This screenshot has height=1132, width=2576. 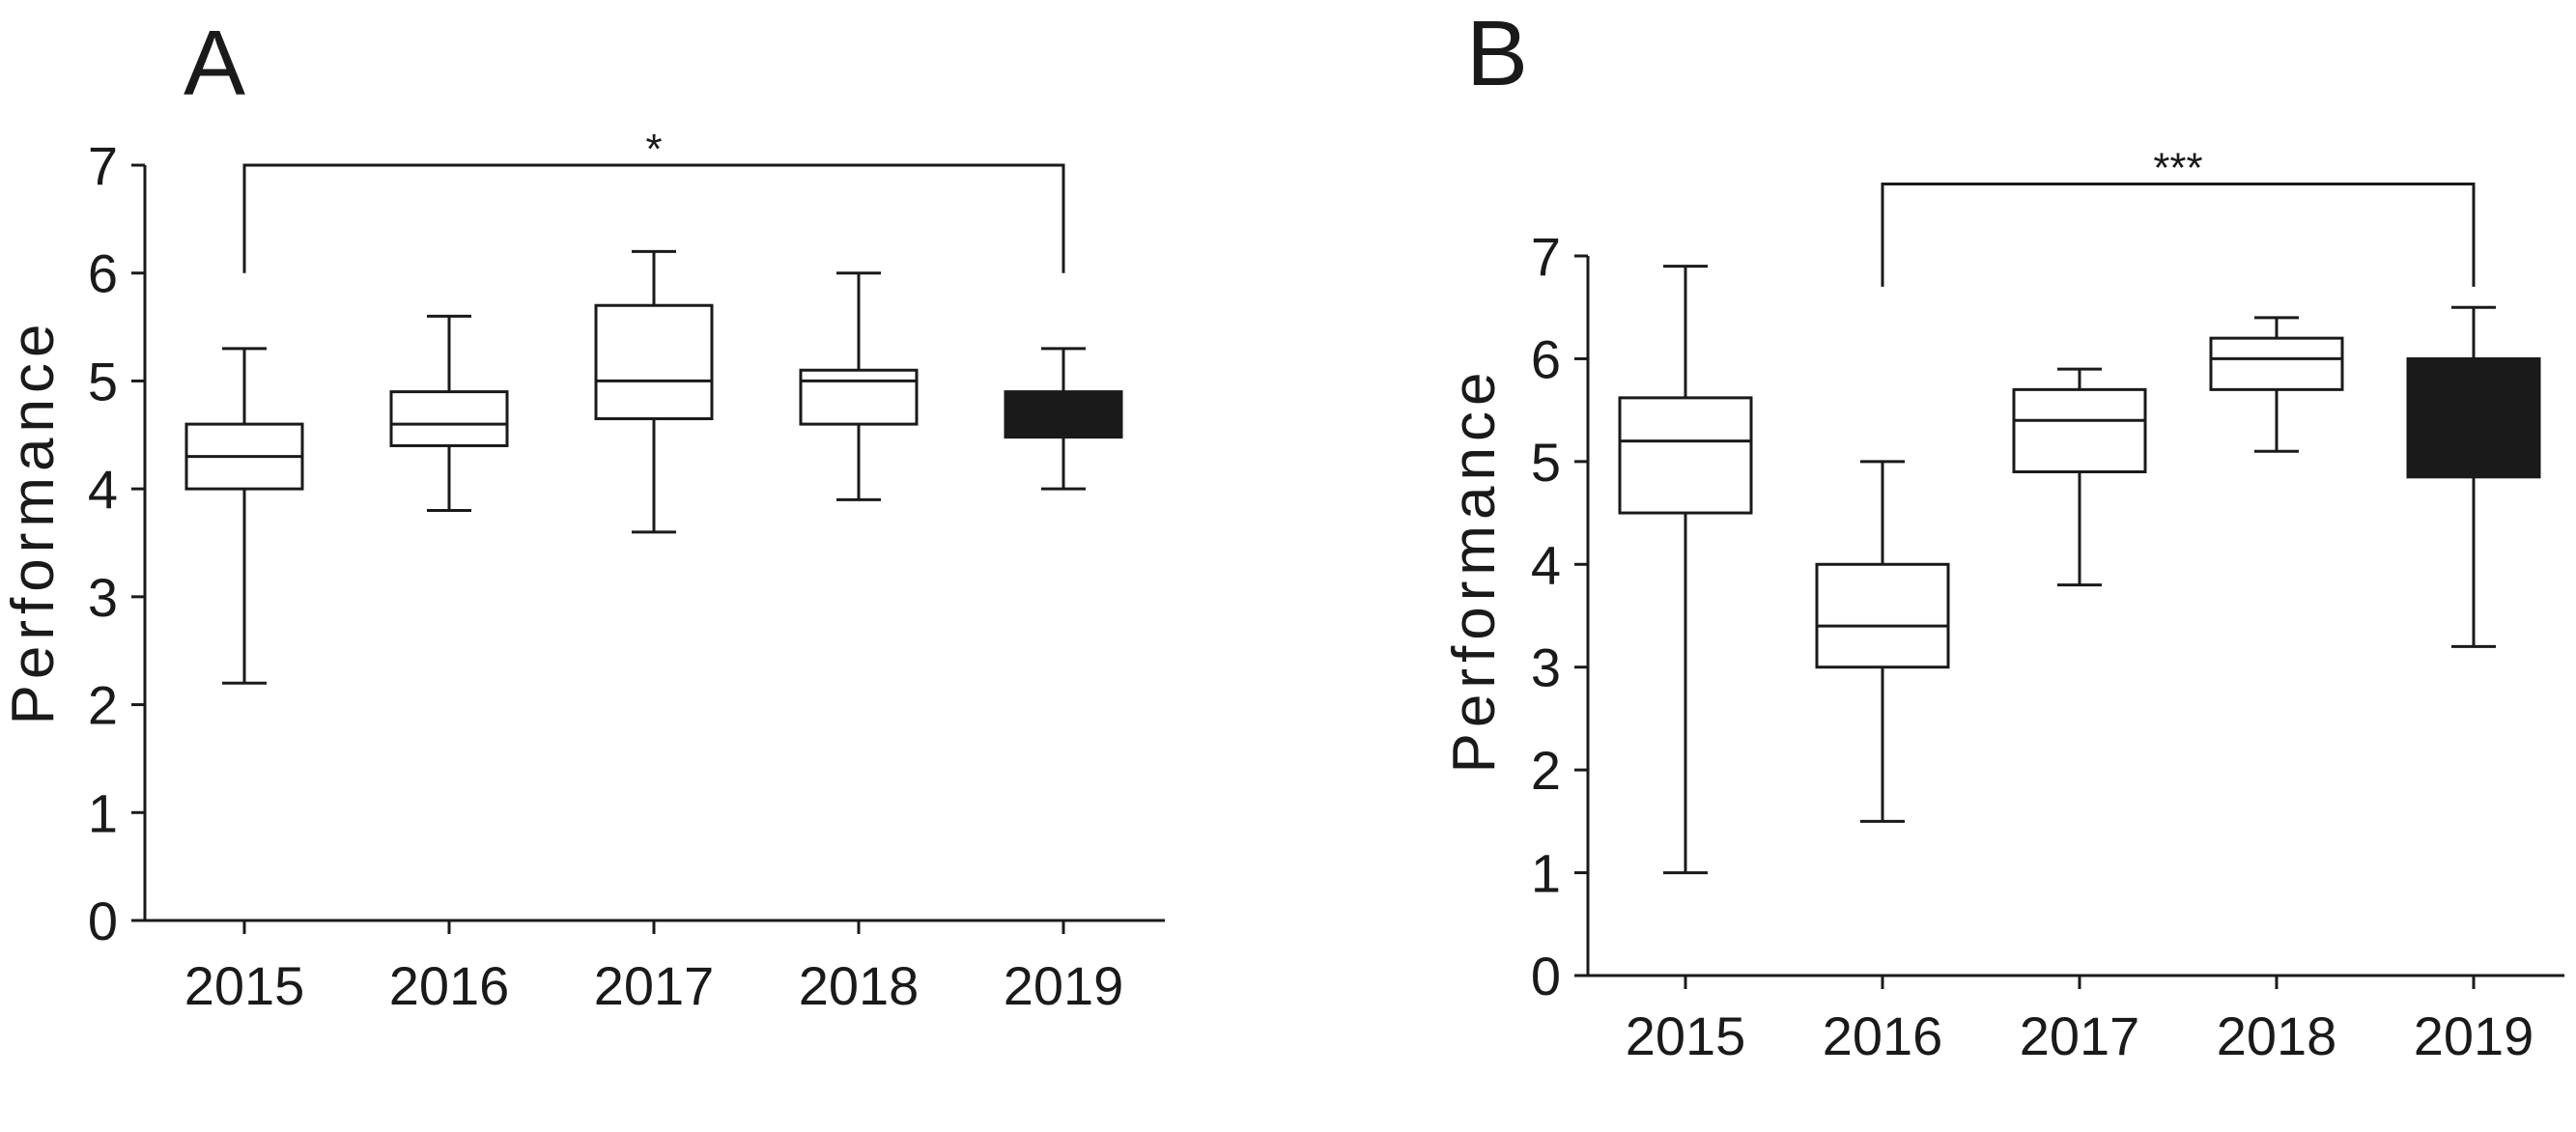 What do you see at coordinates (214, 64) in the screenshot?
I see `panel-label: A` at bounding box center [214, 64].